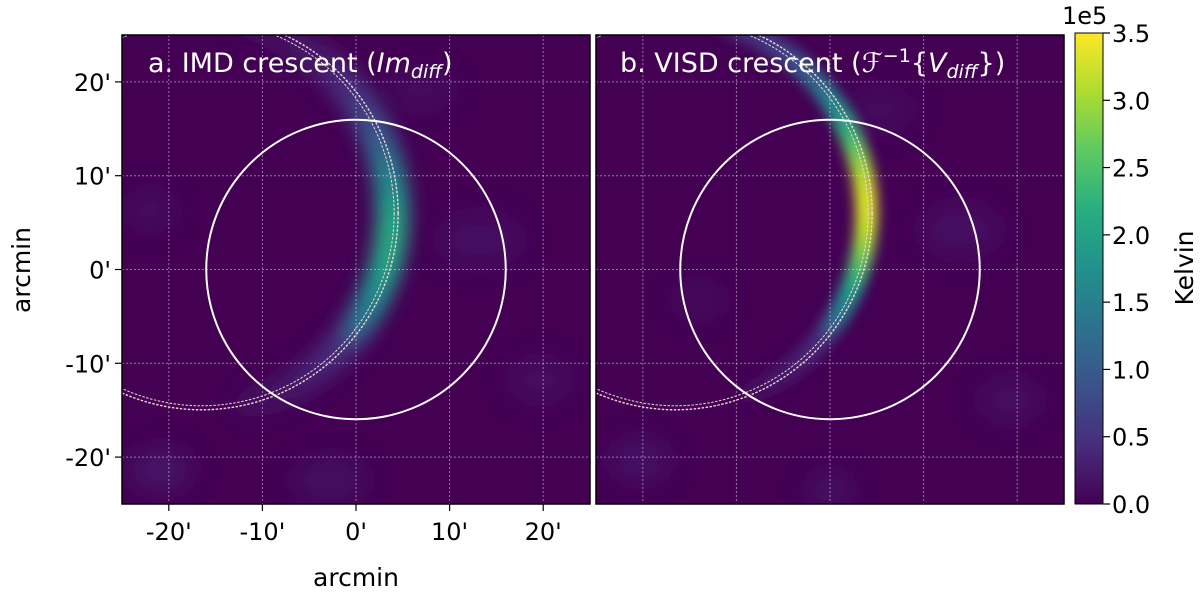 The height and width of the screenshot is (594, 1200). Describe the element at coordinates (92, 83) in the screenshot. I see `y-tick-label: 20'` at that location.